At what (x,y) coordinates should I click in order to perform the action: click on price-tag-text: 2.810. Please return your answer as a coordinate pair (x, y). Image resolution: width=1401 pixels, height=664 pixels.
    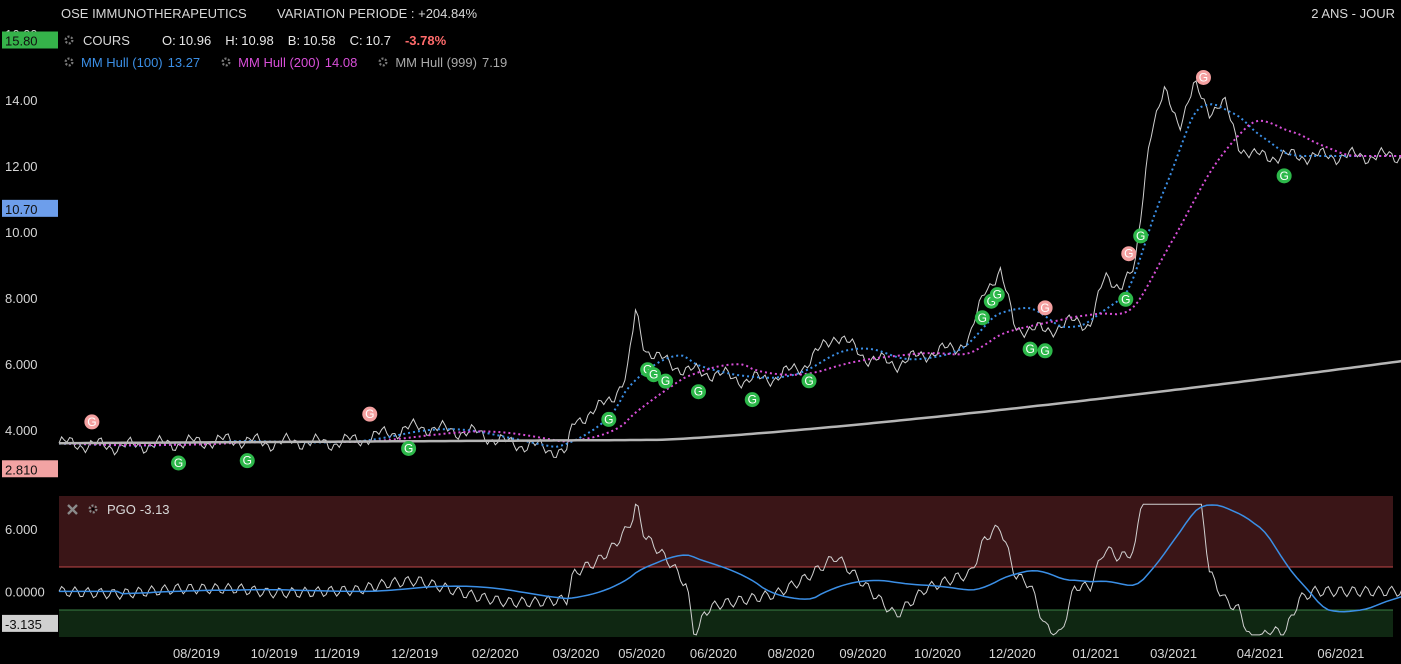
    Looking at the image, I should click on (21, 469).